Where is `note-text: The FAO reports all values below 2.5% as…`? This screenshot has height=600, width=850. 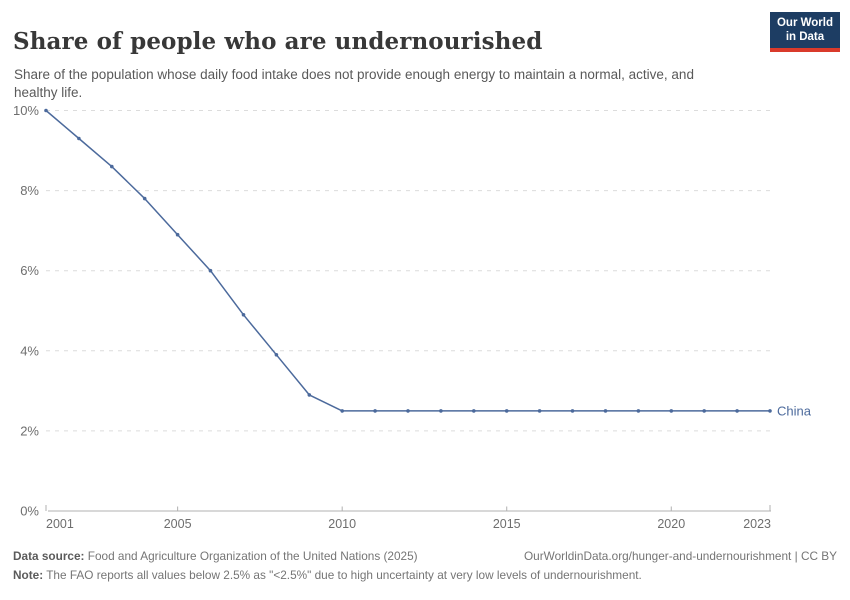 note-text: The FAO reports all values below 2.5% as… is located at coordinates (342, 574).